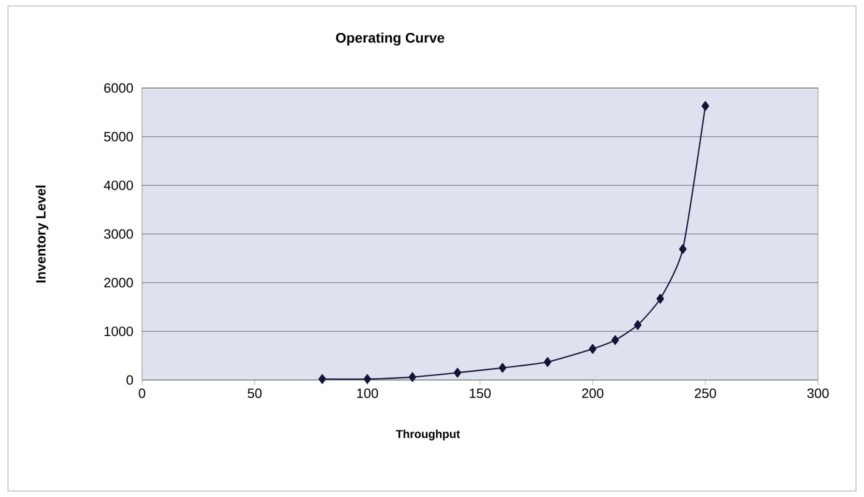 The height and width of the screenshot is (497, 864). Describe the element at coordinates (118, 234) in the screenshot. I see `y-tick-label: 3000` at that location.